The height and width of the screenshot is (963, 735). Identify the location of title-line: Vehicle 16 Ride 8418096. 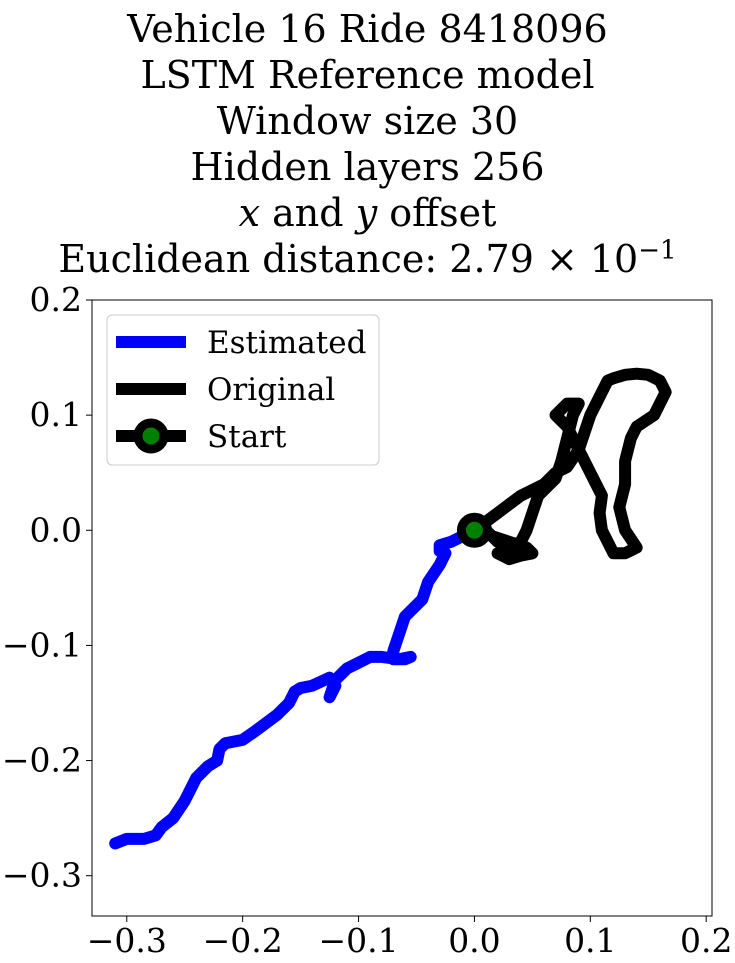
(367, 29).